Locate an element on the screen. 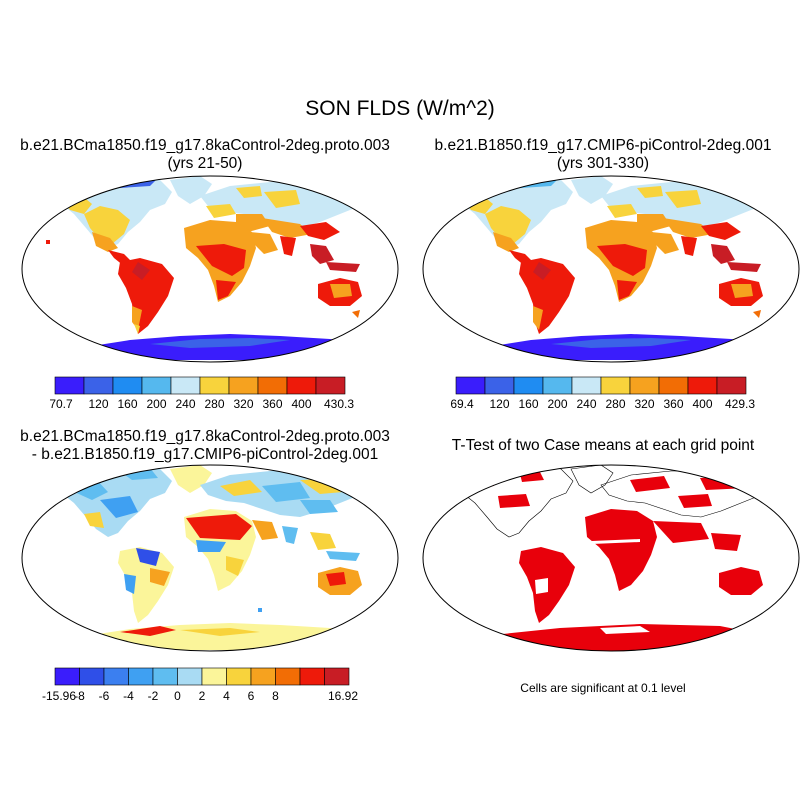  colorbar-tick-label: 6 is located at coordinates (251, 696).